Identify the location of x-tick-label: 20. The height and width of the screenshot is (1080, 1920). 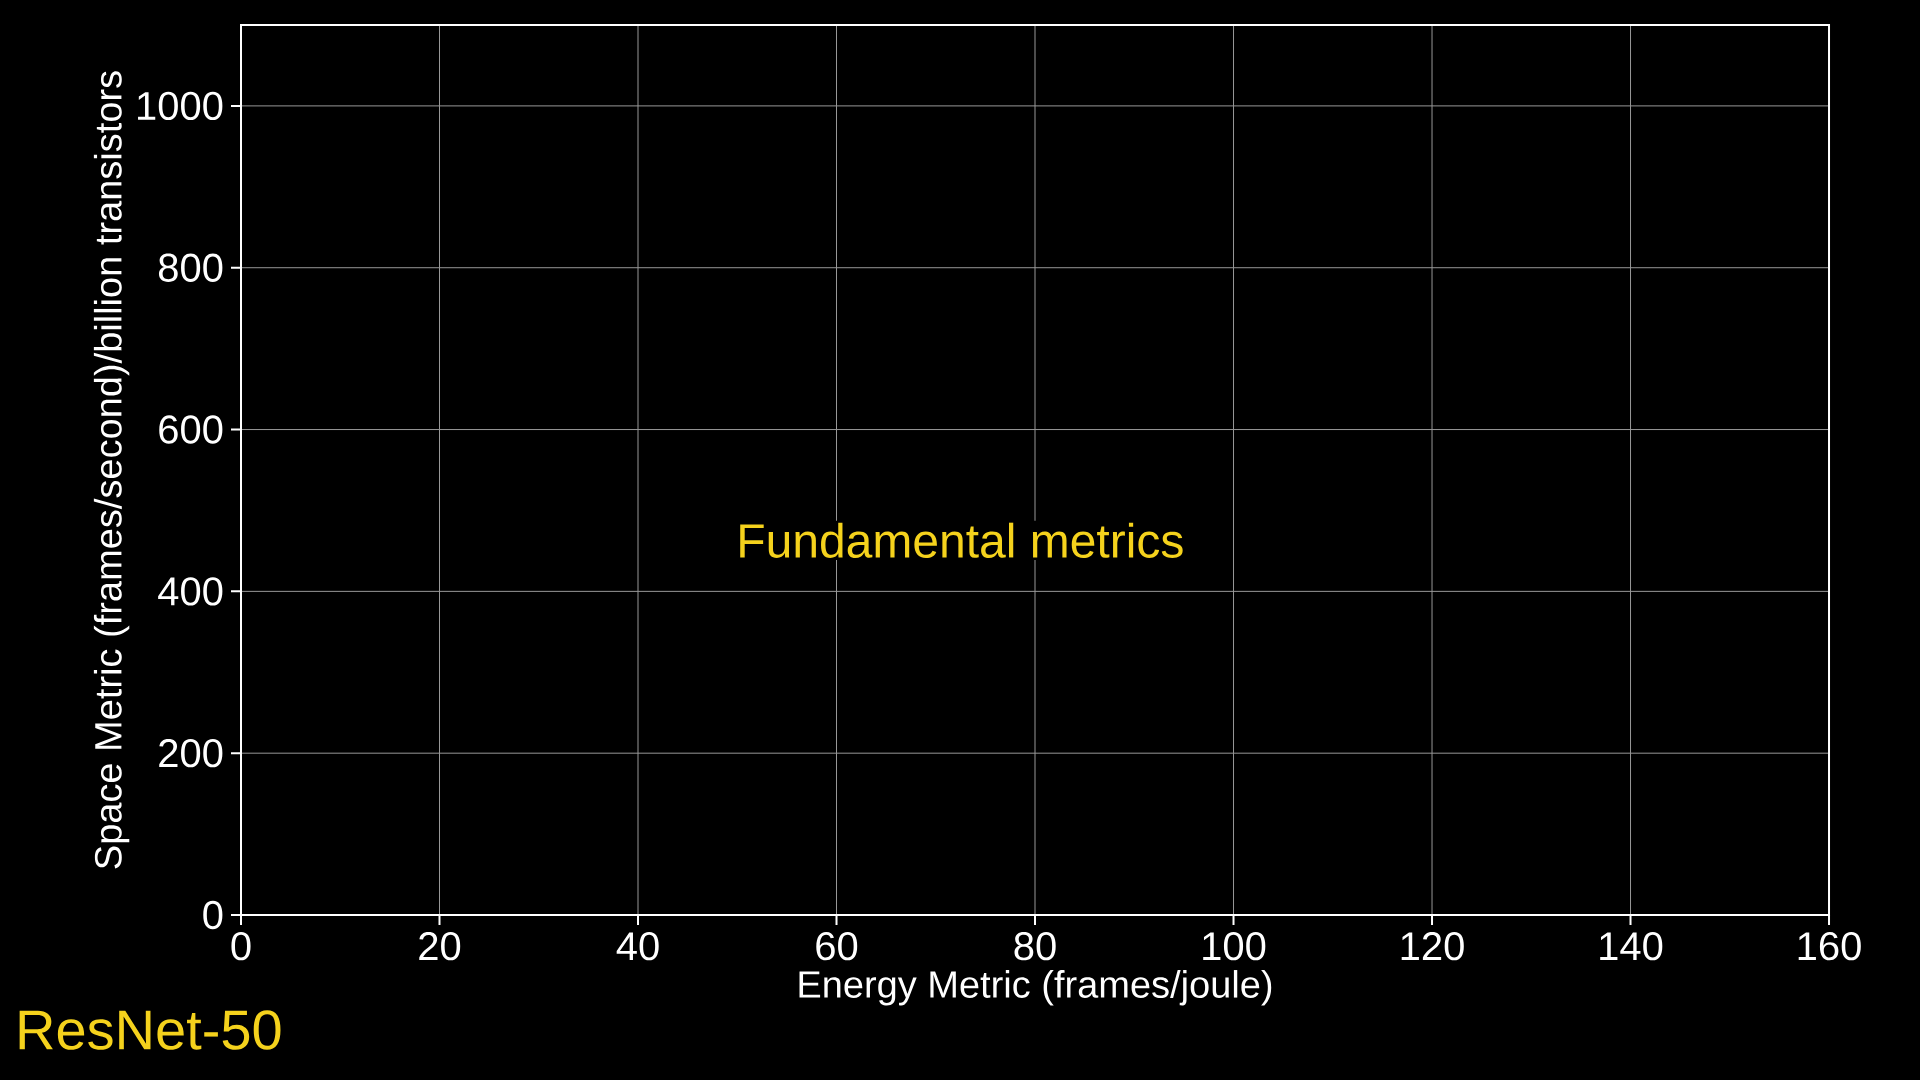
(440, 946).